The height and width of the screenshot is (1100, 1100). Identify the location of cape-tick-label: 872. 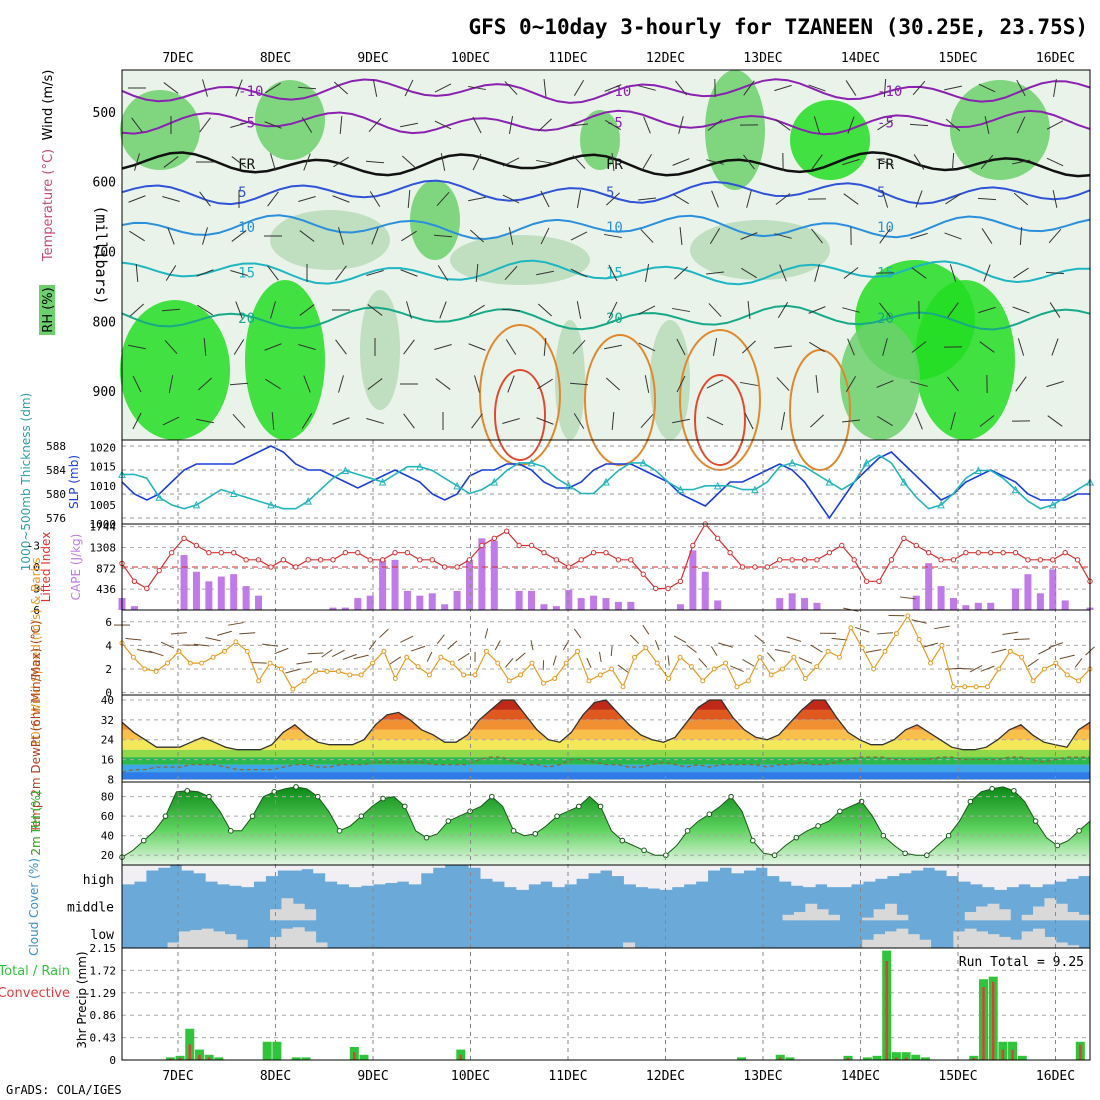
(106, 568).